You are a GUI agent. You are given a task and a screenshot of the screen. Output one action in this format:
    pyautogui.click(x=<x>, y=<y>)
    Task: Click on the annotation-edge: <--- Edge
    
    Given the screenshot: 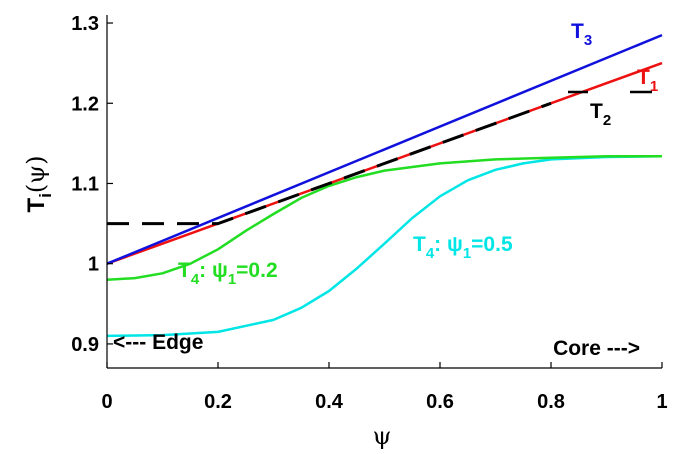 What is the action you would take?
    pyautogui.click(x=158, y=342)
    